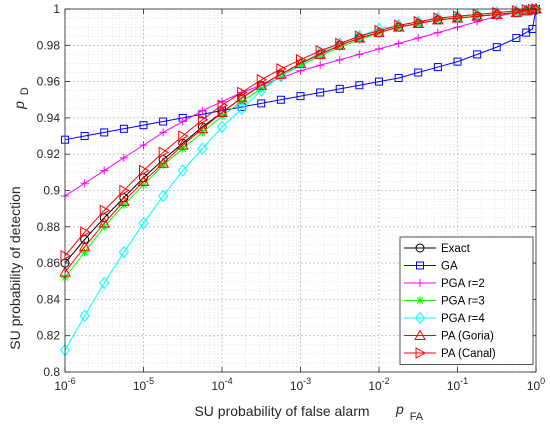  What do you see at coordinates (467, 337) in the screenshot?
I see `legend-label: PA (Goria)` at bounding box center [467, 337].